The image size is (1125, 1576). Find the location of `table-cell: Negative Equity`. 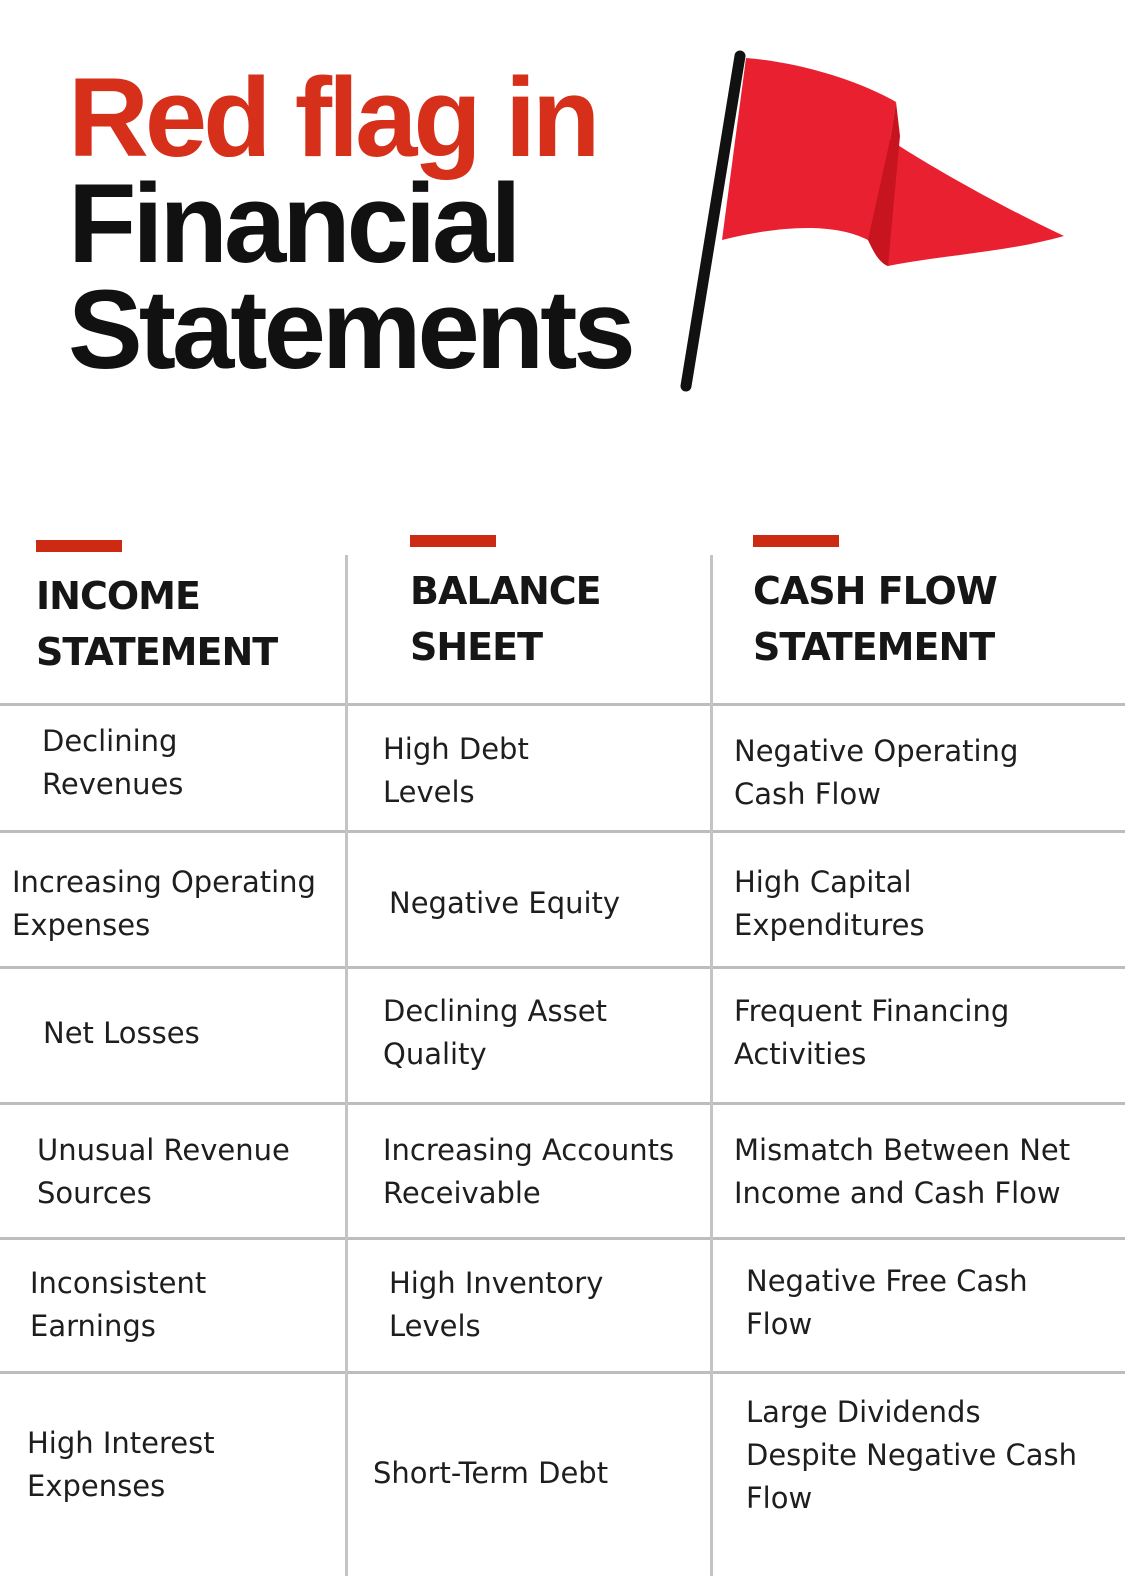

table-cell: Negative Equity is located at coordinates (505, 903).